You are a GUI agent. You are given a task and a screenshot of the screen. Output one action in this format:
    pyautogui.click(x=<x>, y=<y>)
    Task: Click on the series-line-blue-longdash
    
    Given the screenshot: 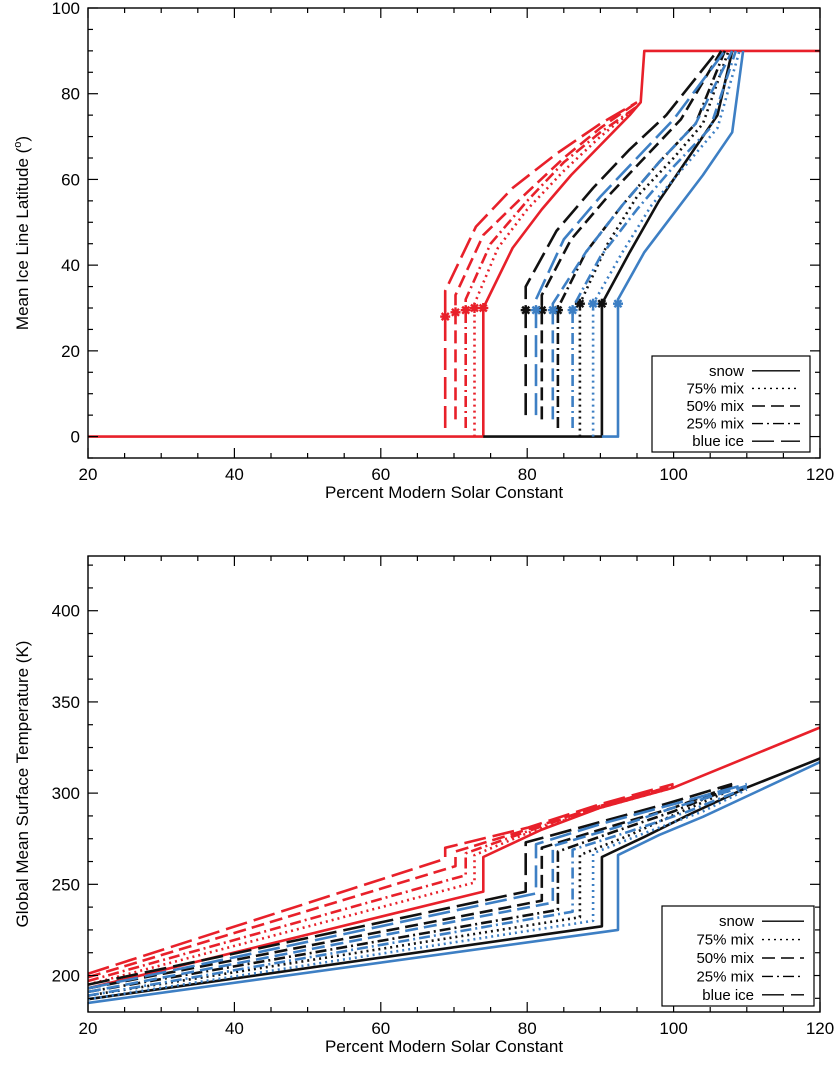 What is the action you would take?
    pyautogui.click(x=630, y=233)
    